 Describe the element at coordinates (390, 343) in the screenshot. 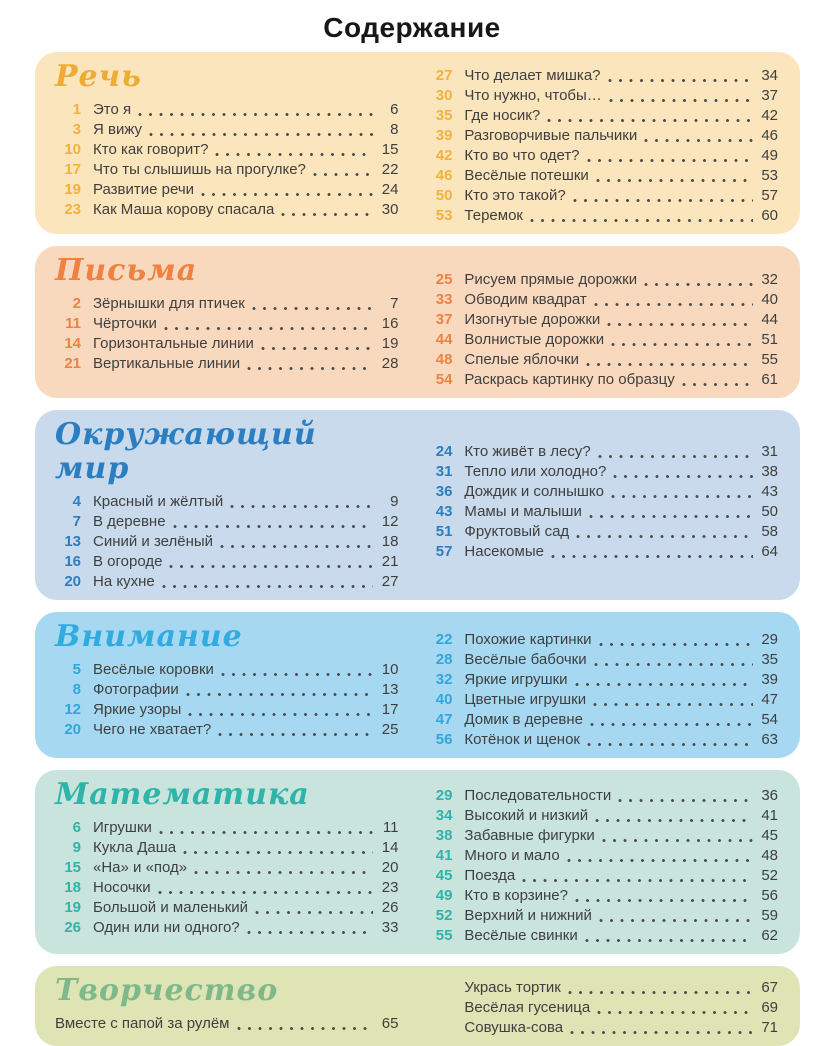

I see `entry-page-number: 19` at that location.